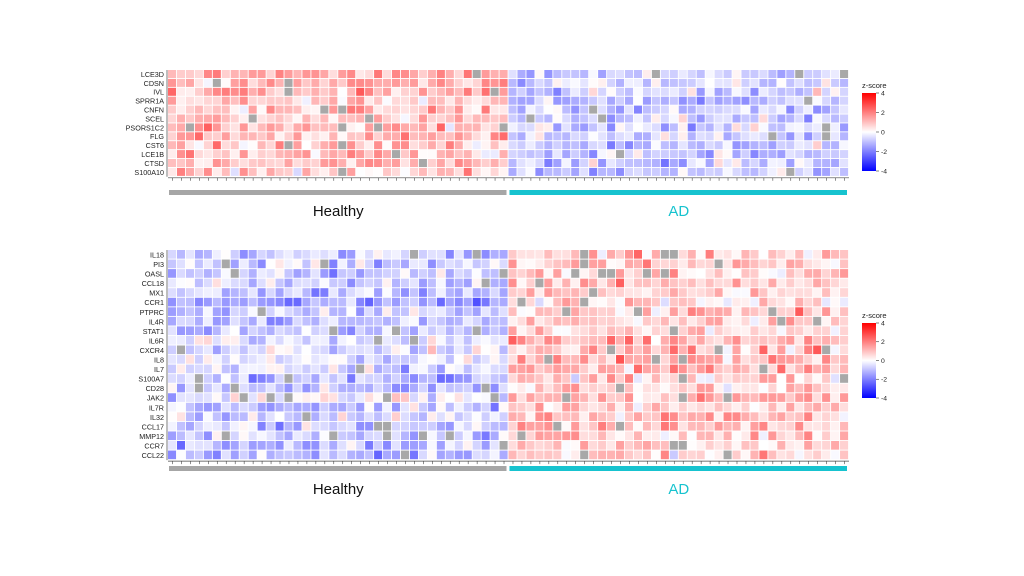 This screenshot has width=1024, height=576. What do you see at coordinates (151, 379) in the screenshot?
I see `row-label: S100A7` at bounding box center [151, 379].